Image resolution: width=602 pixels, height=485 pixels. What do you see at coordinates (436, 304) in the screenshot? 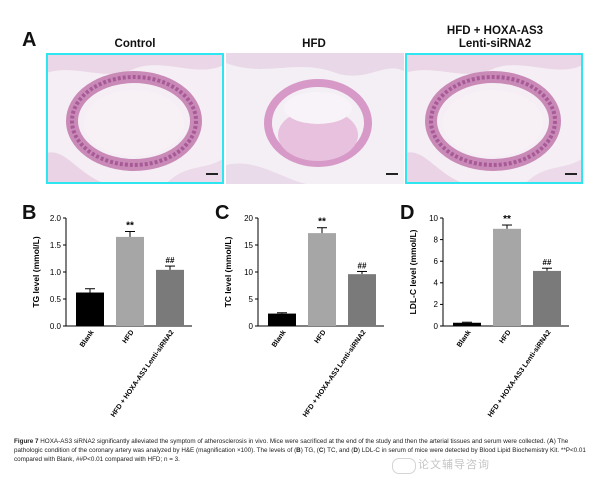
I see `y-tick-label: 2` at bounding box center [436, 304].